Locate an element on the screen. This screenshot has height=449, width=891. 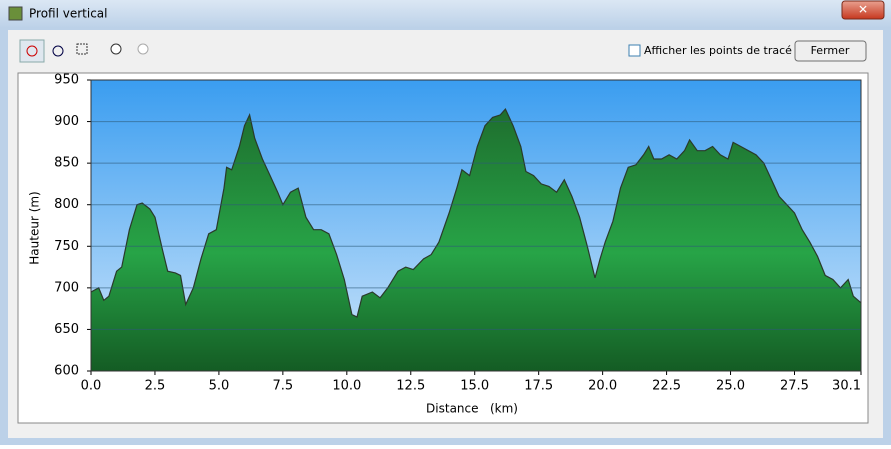
window-title: Profil vertical is located at coordinates (68, 14).